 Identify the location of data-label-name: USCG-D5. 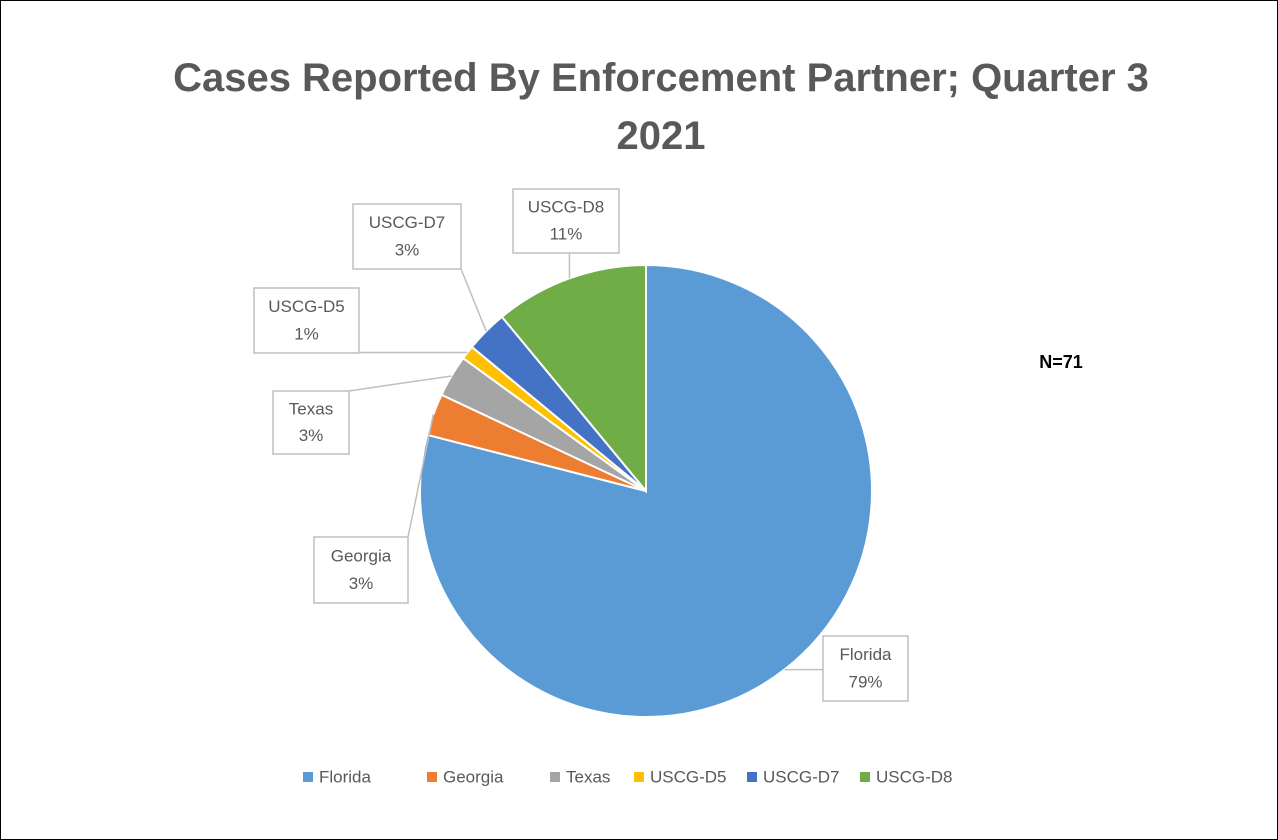
(306, 306).